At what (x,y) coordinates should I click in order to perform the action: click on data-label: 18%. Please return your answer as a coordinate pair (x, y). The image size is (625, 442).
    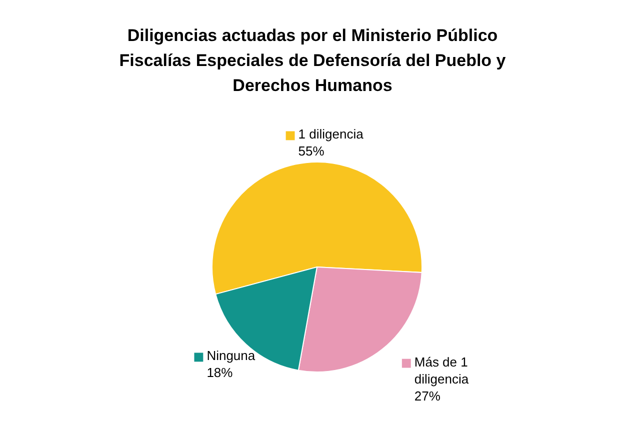
    Looking at the image, I should click on (220, 372).